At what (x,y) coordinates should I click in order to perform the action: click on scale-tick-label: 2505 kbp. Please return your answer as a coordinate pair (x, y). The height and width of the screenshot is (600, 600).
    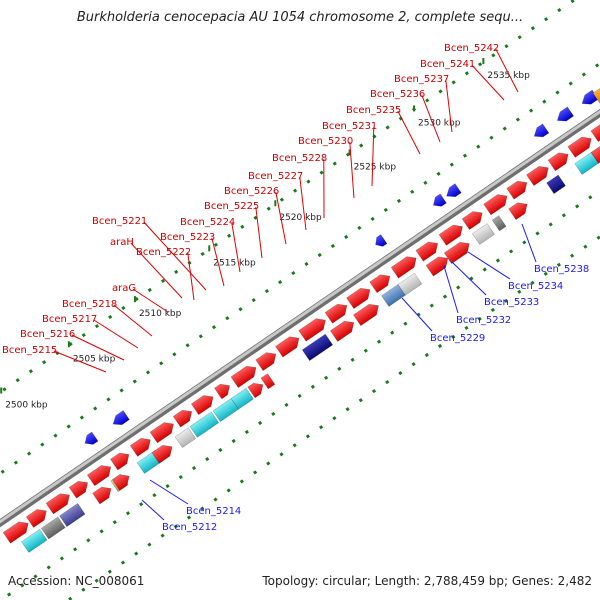
    Looking at the image, I should click on (94, 359).